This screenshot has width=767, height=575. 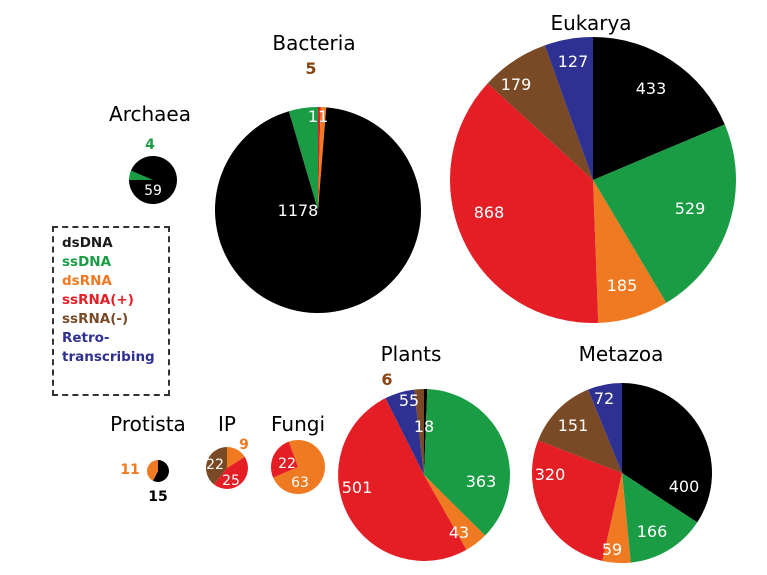 What do you see at coordinates (612, 549) in the screenshot?
I see `slice-label-metazoa-dsrna: 59` at bounding box center [612, 549].